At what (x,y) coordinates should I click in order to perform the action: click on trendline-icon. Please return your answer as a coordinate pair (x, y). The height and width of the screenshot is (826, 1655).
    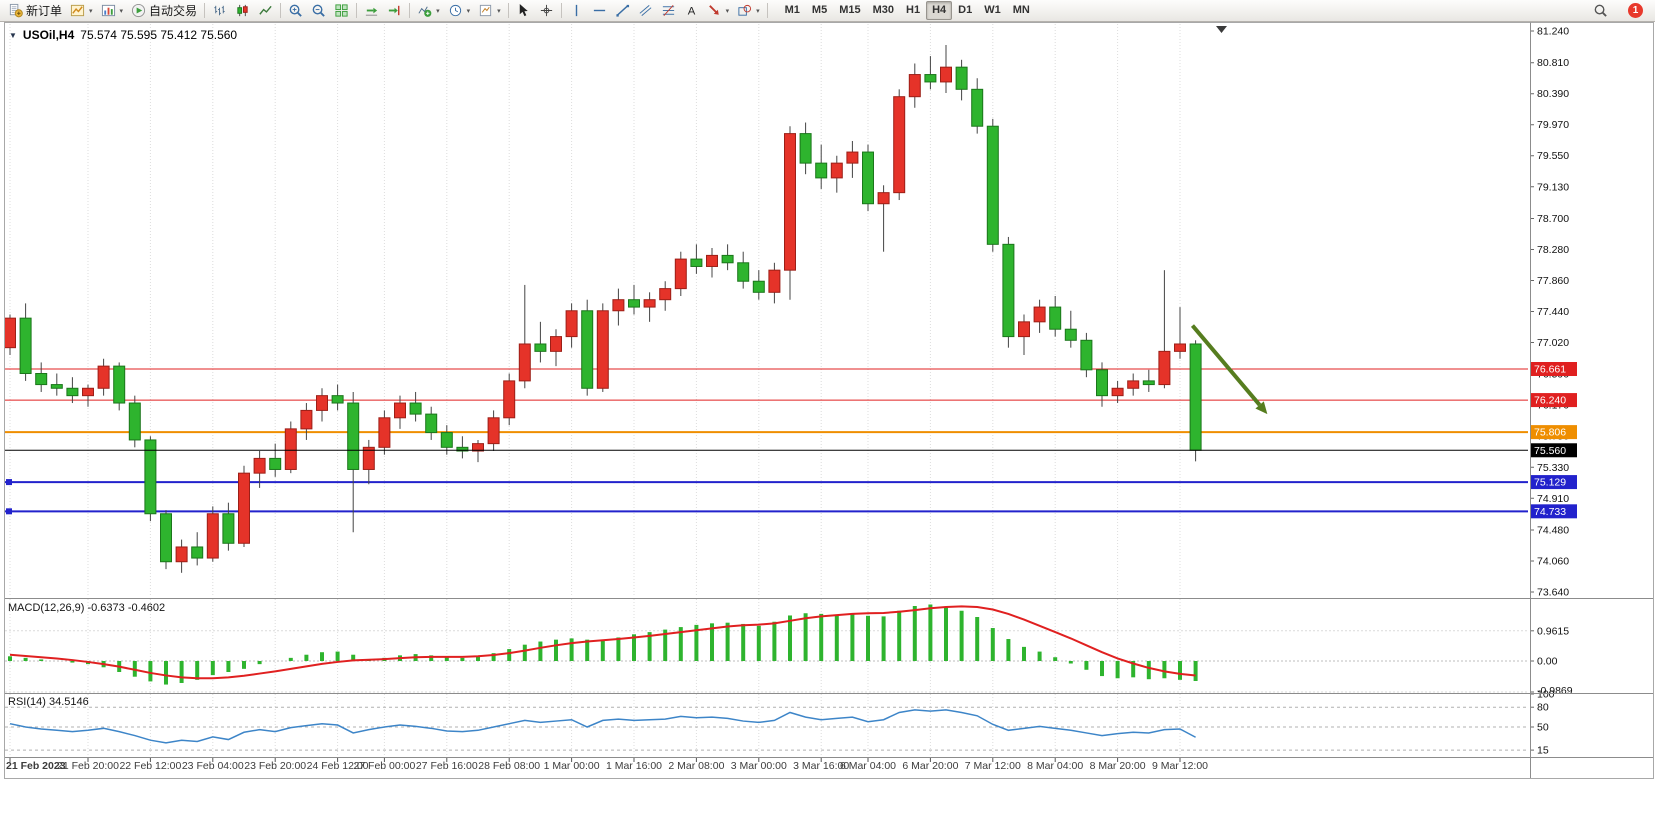
    Looking at the image, I should click on (622, 10).